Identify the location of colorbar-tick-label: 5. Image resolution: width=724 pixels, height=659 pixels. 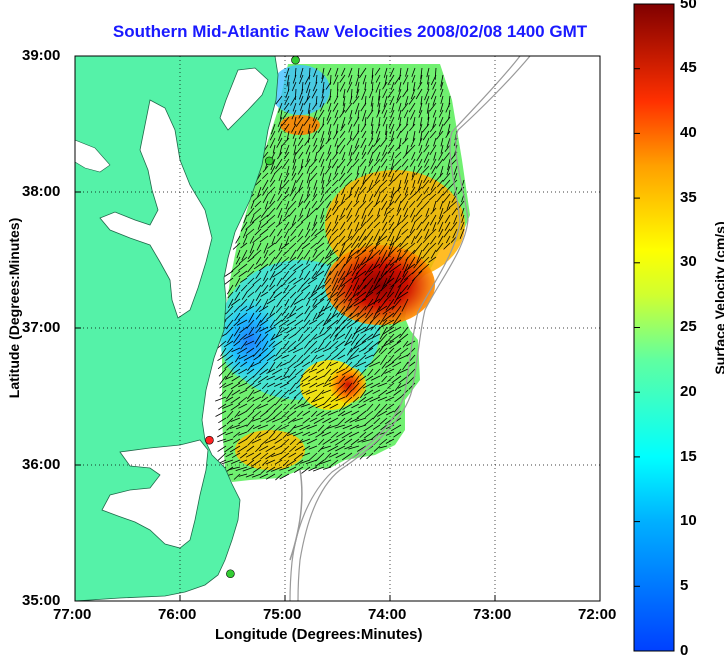
(684, 585).